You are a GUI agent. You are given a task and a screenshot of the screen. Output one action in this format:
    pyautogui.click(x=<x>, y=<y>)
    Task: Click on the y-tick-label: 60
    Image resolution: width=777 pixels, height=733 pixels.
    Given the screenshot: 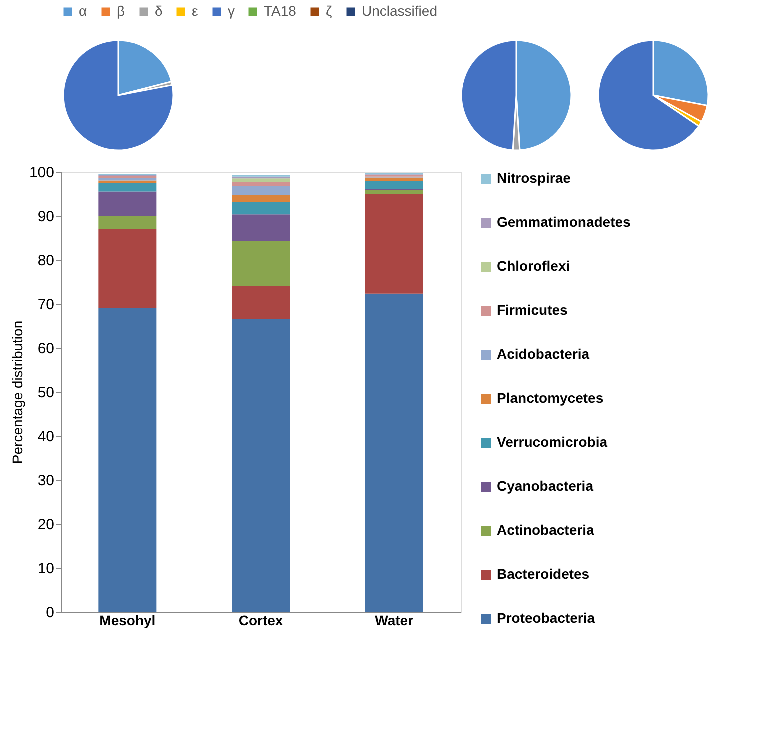 What is the action you would take?
    pyautogui.click(x=46, y=349)
    